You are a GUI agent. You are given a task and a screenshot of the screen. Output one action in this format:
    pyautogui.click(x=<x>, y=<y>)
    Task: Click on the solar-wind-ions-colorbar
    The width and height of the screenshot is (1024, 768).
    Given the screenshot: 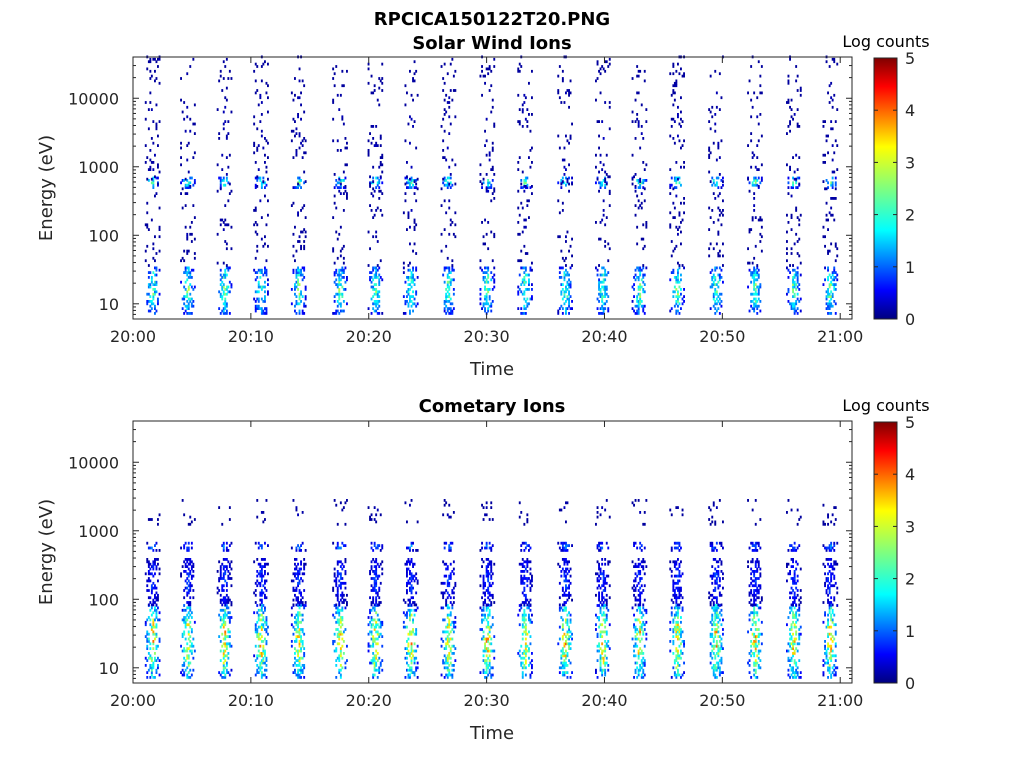 What is the action you would take?
    pyautogui.click(x=885, y=188)
    